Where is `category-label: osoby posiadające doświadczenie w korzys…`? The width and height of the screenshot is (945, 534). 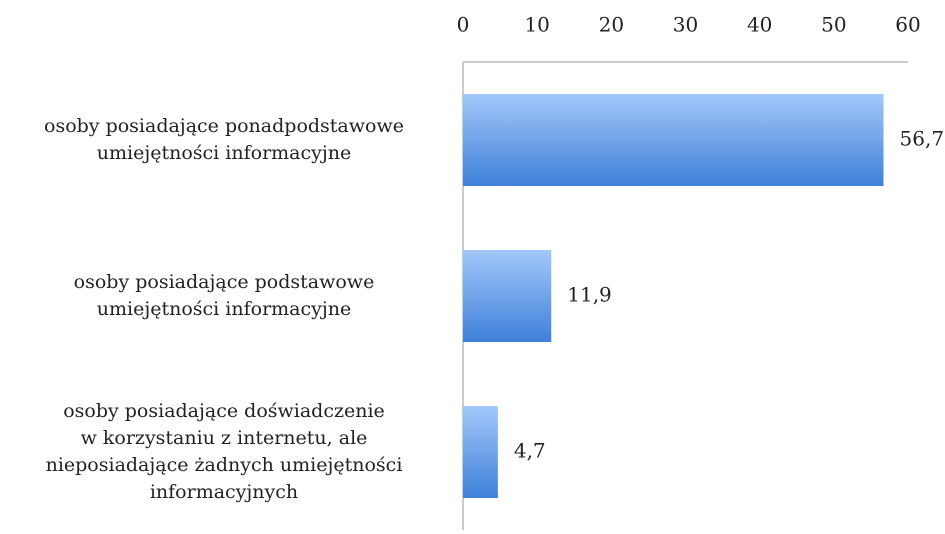 category-label: osoby posiadające doświadczenie w korzys… is located at coordinates (224, 451).